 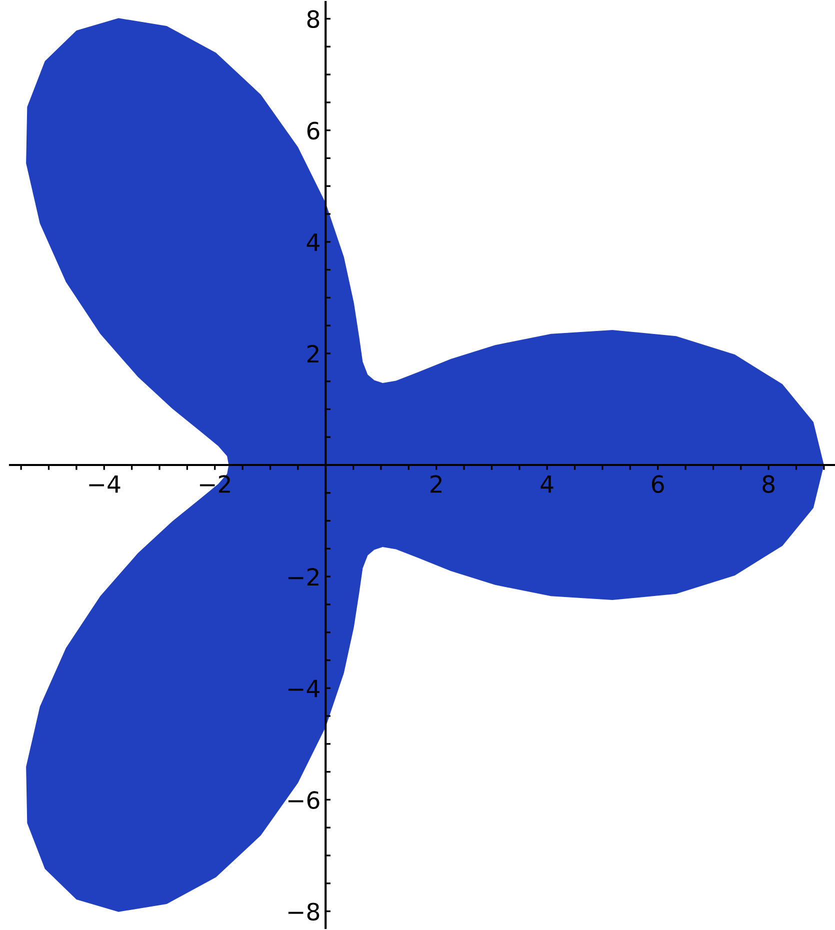 I want to click on x-tick-label: 2, so click(x=436, y=484).